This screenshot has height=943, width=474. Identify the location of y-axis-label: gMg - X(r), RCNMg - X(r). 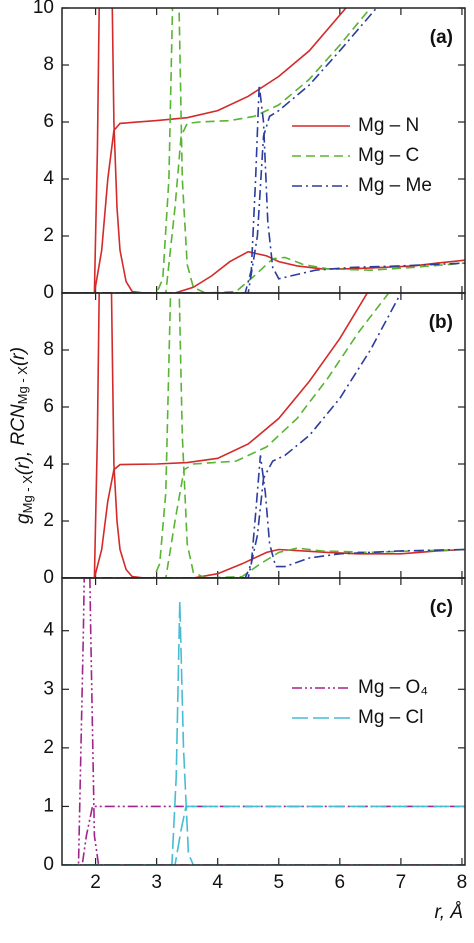
(21, 435).